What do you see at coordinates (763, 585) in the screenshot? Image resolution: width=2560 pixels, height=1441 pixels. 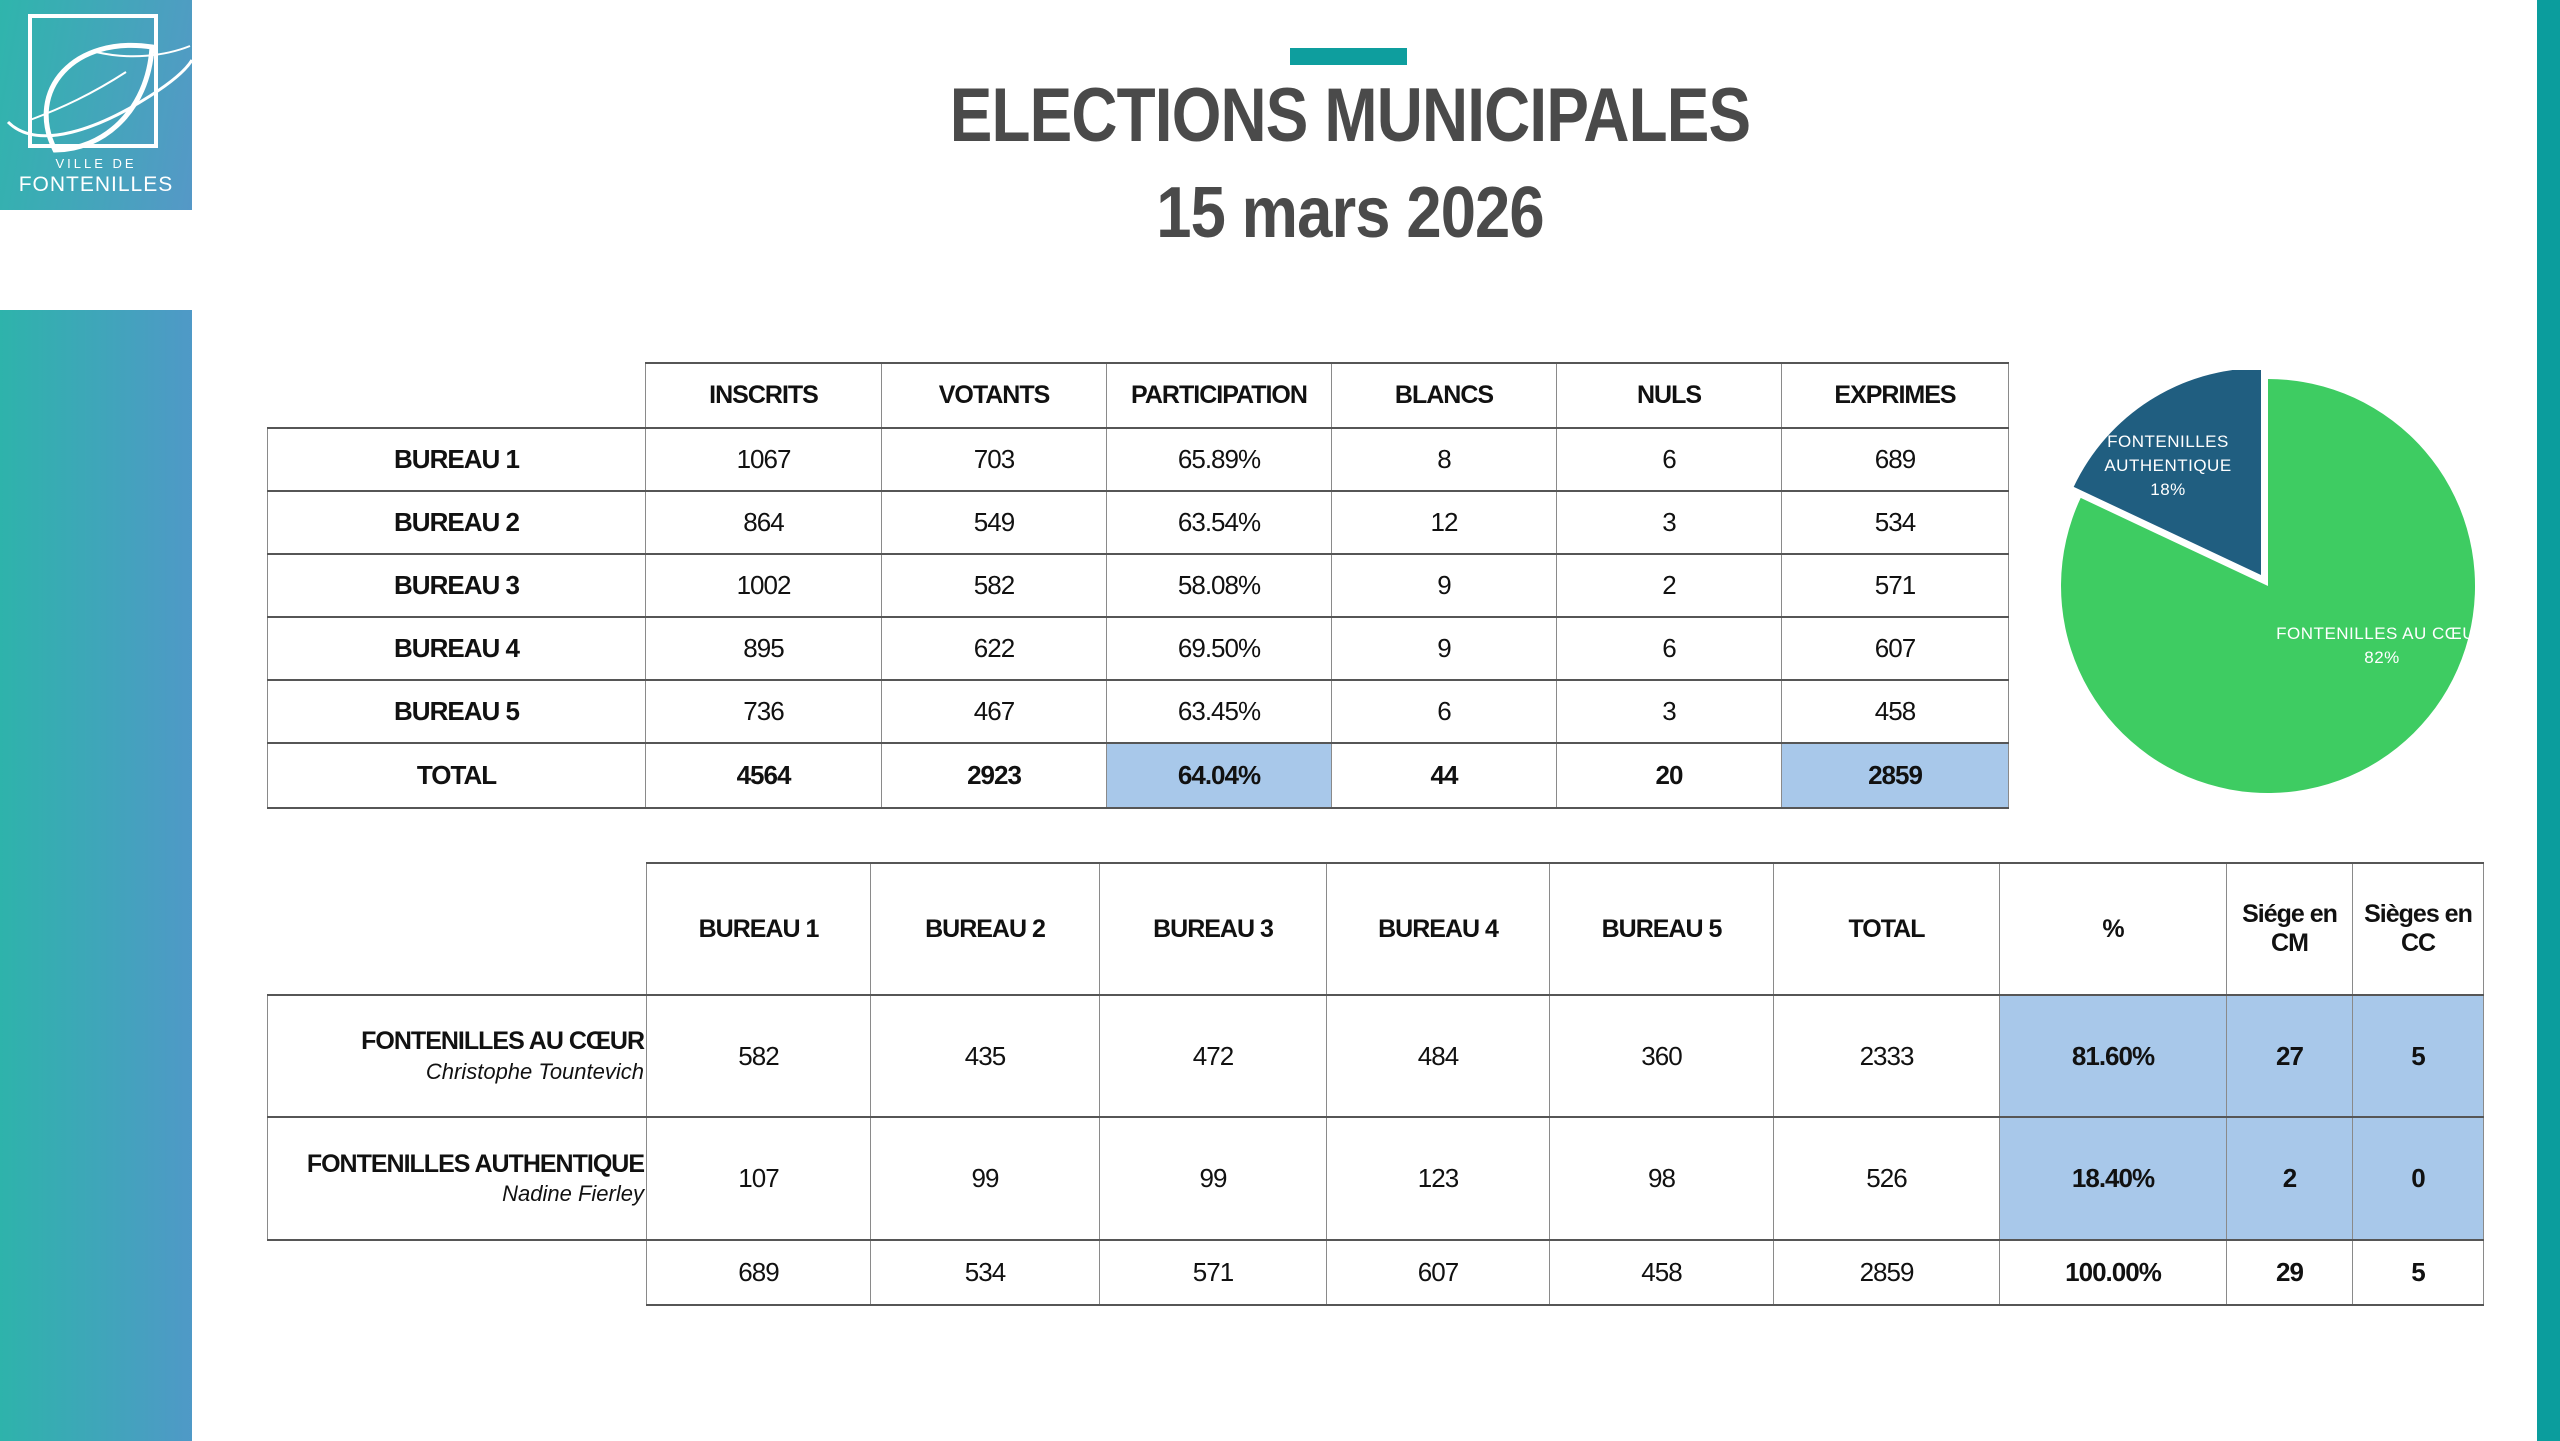 I see `cell: 1002` at bounding box center [763, 585].